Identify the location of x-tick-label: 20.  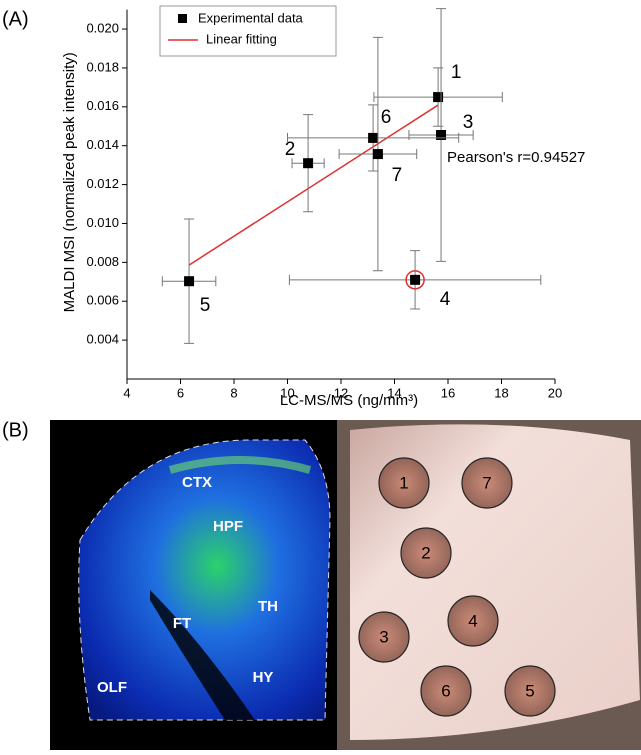
(555, 392).